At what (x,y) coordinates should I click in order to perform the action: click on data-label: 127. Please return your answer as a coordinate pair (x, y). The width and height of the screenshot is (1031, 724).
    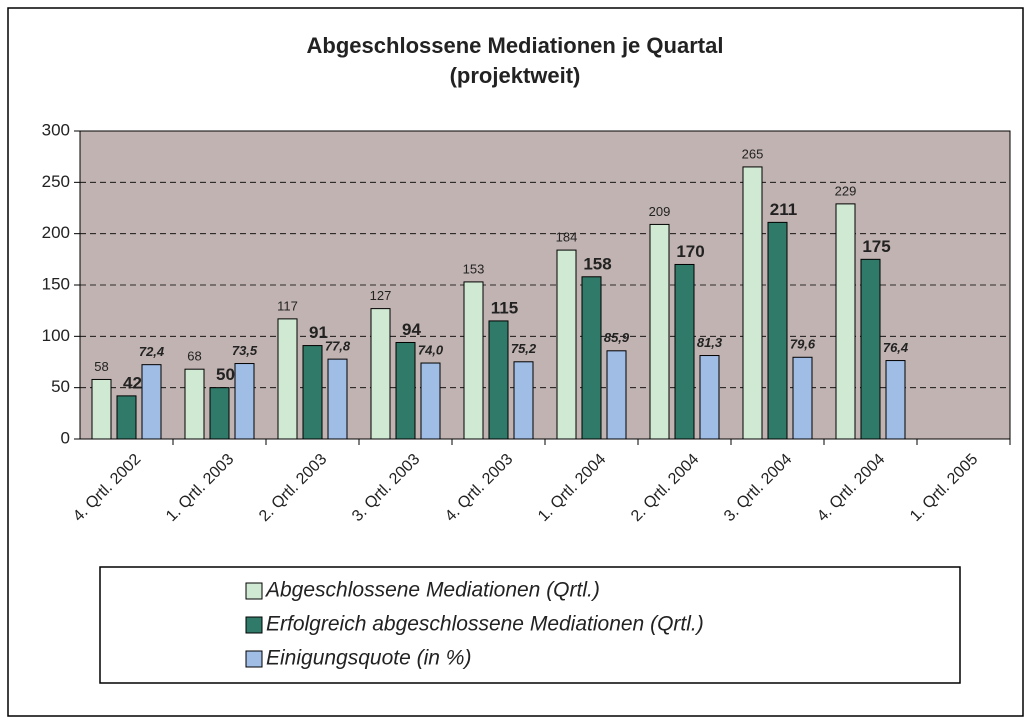
    Looking at the image, I should click on (381, 295).